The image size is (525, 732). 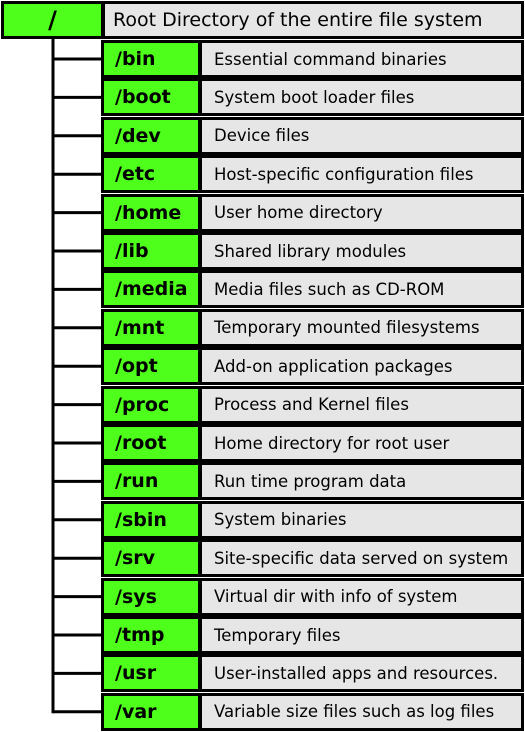 I want to click on directory-description-box: Process and Kernel files, so click(x=361, y=404).